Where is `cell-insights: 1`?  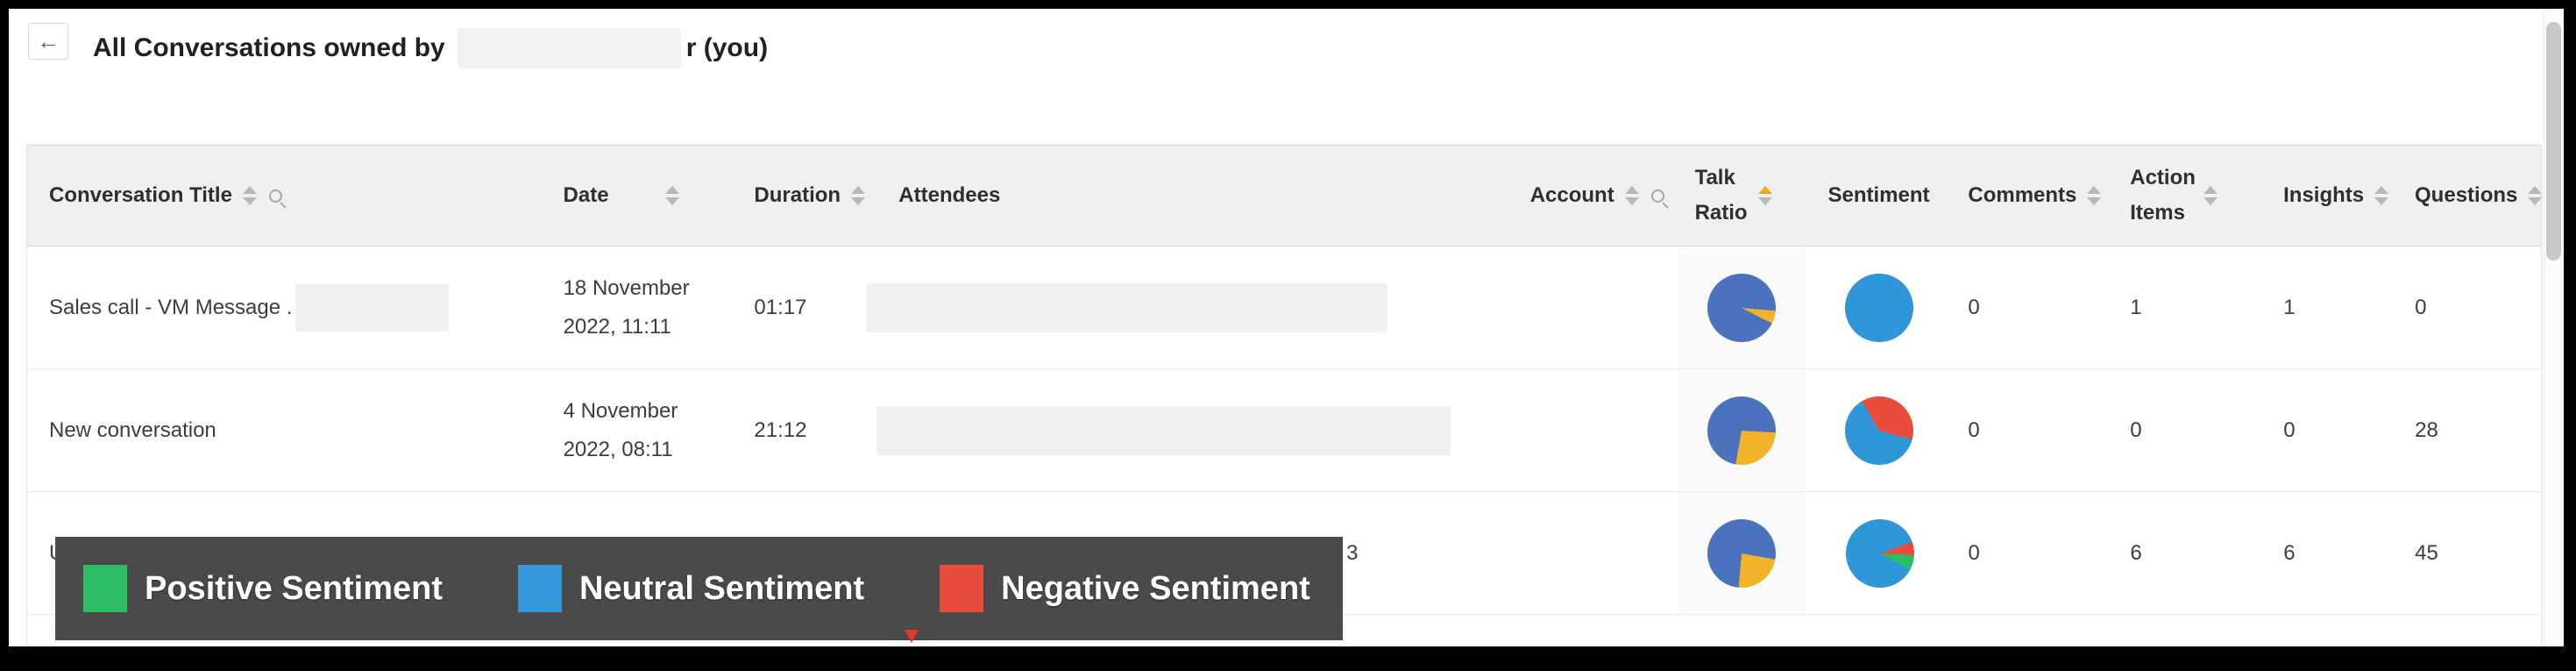 cell-insights: 1 is located at coordinates (2289, 307).